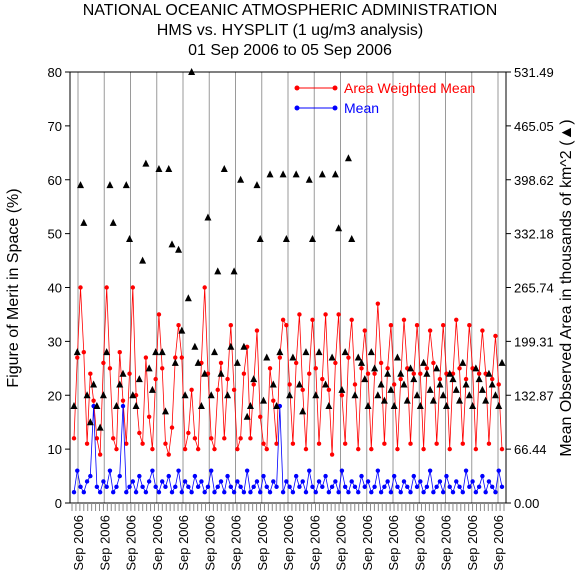 This screenshot has width=580, height=573. What do you see at coordinates (297, 108) in the screenshot?
I see `legend-mean-marker` at bounding box center [297, 108].